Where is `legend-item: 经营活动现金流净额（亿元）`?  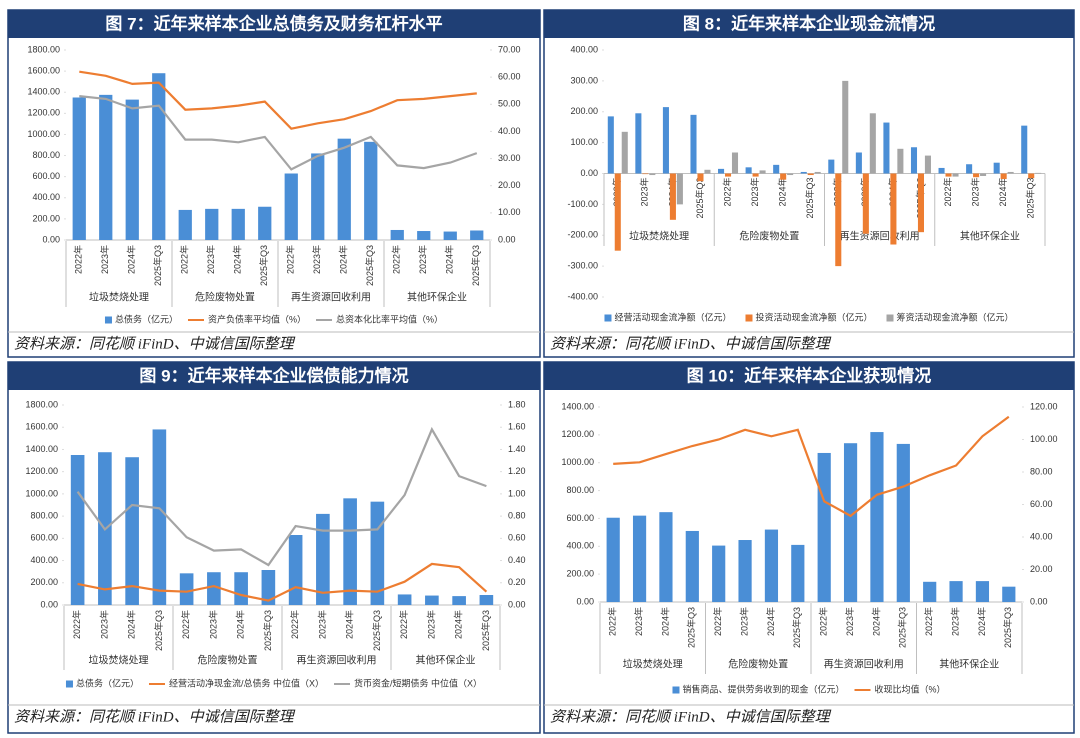
legend-item: 经营活动现金流净额（亿元） is located at coordinates (667, 316).